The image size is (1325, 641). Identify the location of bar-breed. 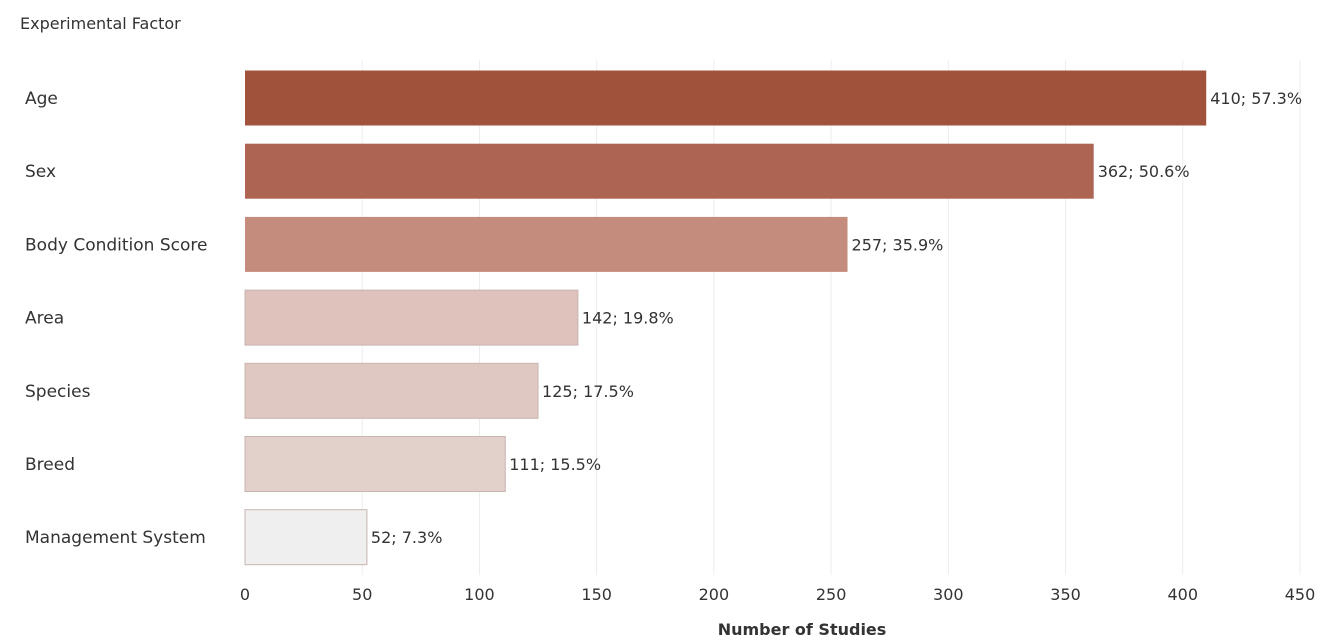
(375, 464).